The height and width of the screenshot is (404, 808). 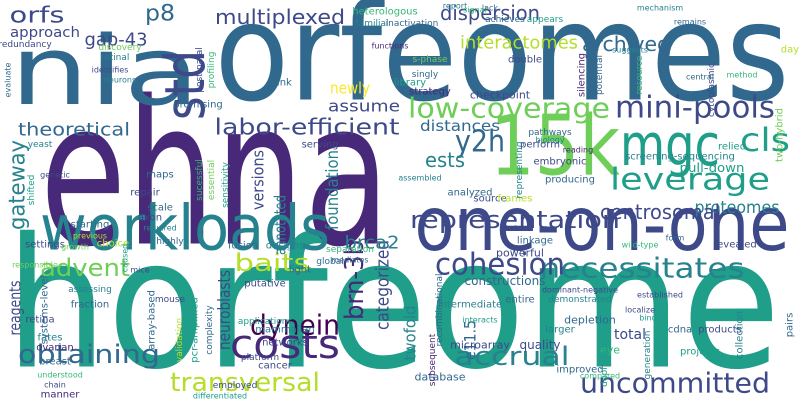 I want to click on word: signal, so click(x=475, y=10).